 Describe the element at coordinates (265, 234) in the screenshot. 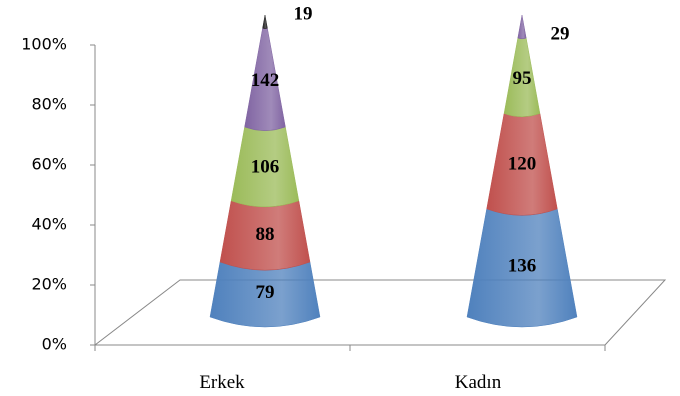

I see `value-label: 88` at that location.